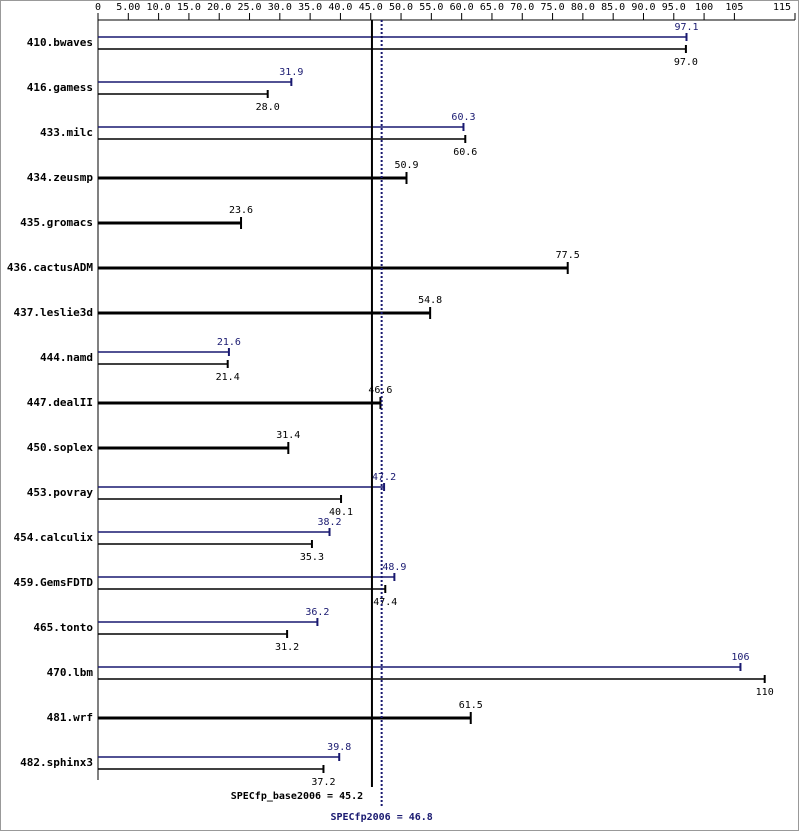 The height and width of the screenshot is (831, 799). What do you see at coordinates (568, 255) in the screenshot?
I see `value-label: 77.5` at bounding box center [568, 255].